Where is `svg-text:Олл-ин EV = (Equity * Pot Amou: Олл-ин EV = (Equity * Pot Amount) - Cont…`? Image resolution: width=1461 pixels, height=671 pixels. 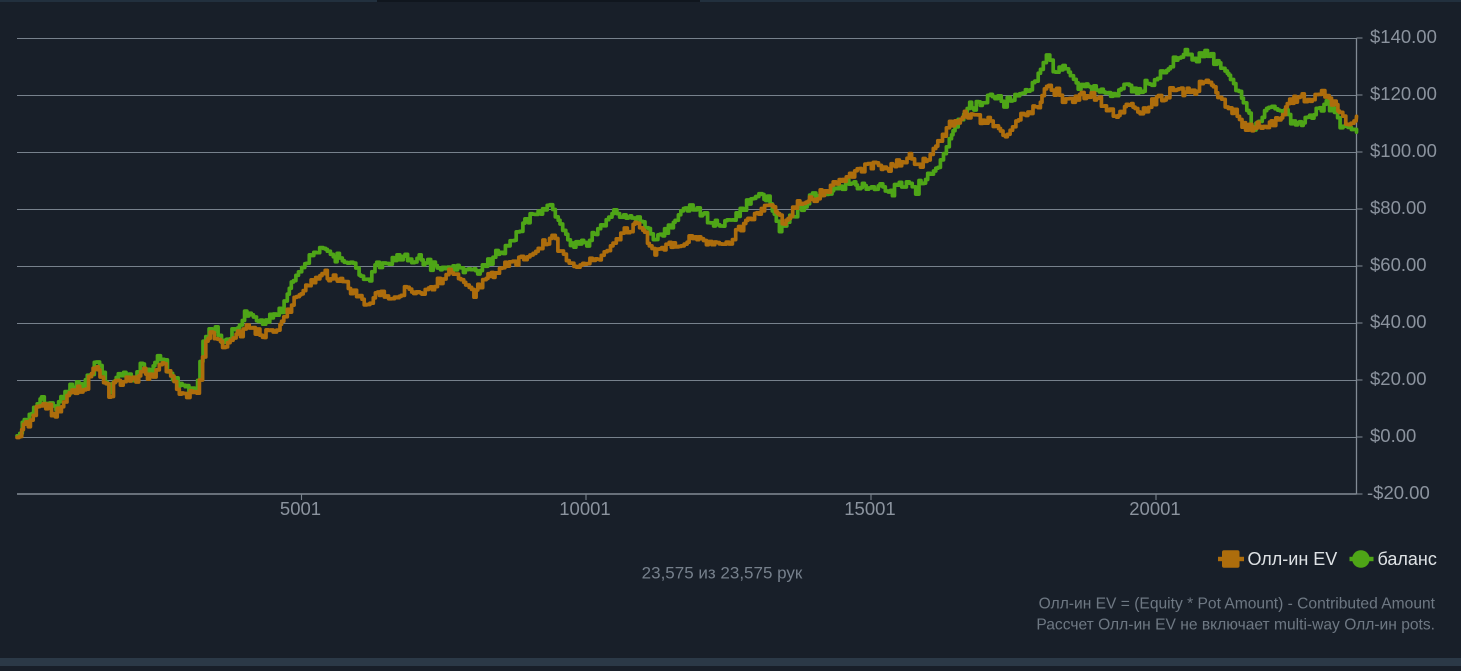 svg-text:Олл-ин EV = (Equity * Pot Amou: Олл-ин EV = (Equity * Pot Amount) - Cont… is located at coordinates (1237, 604).